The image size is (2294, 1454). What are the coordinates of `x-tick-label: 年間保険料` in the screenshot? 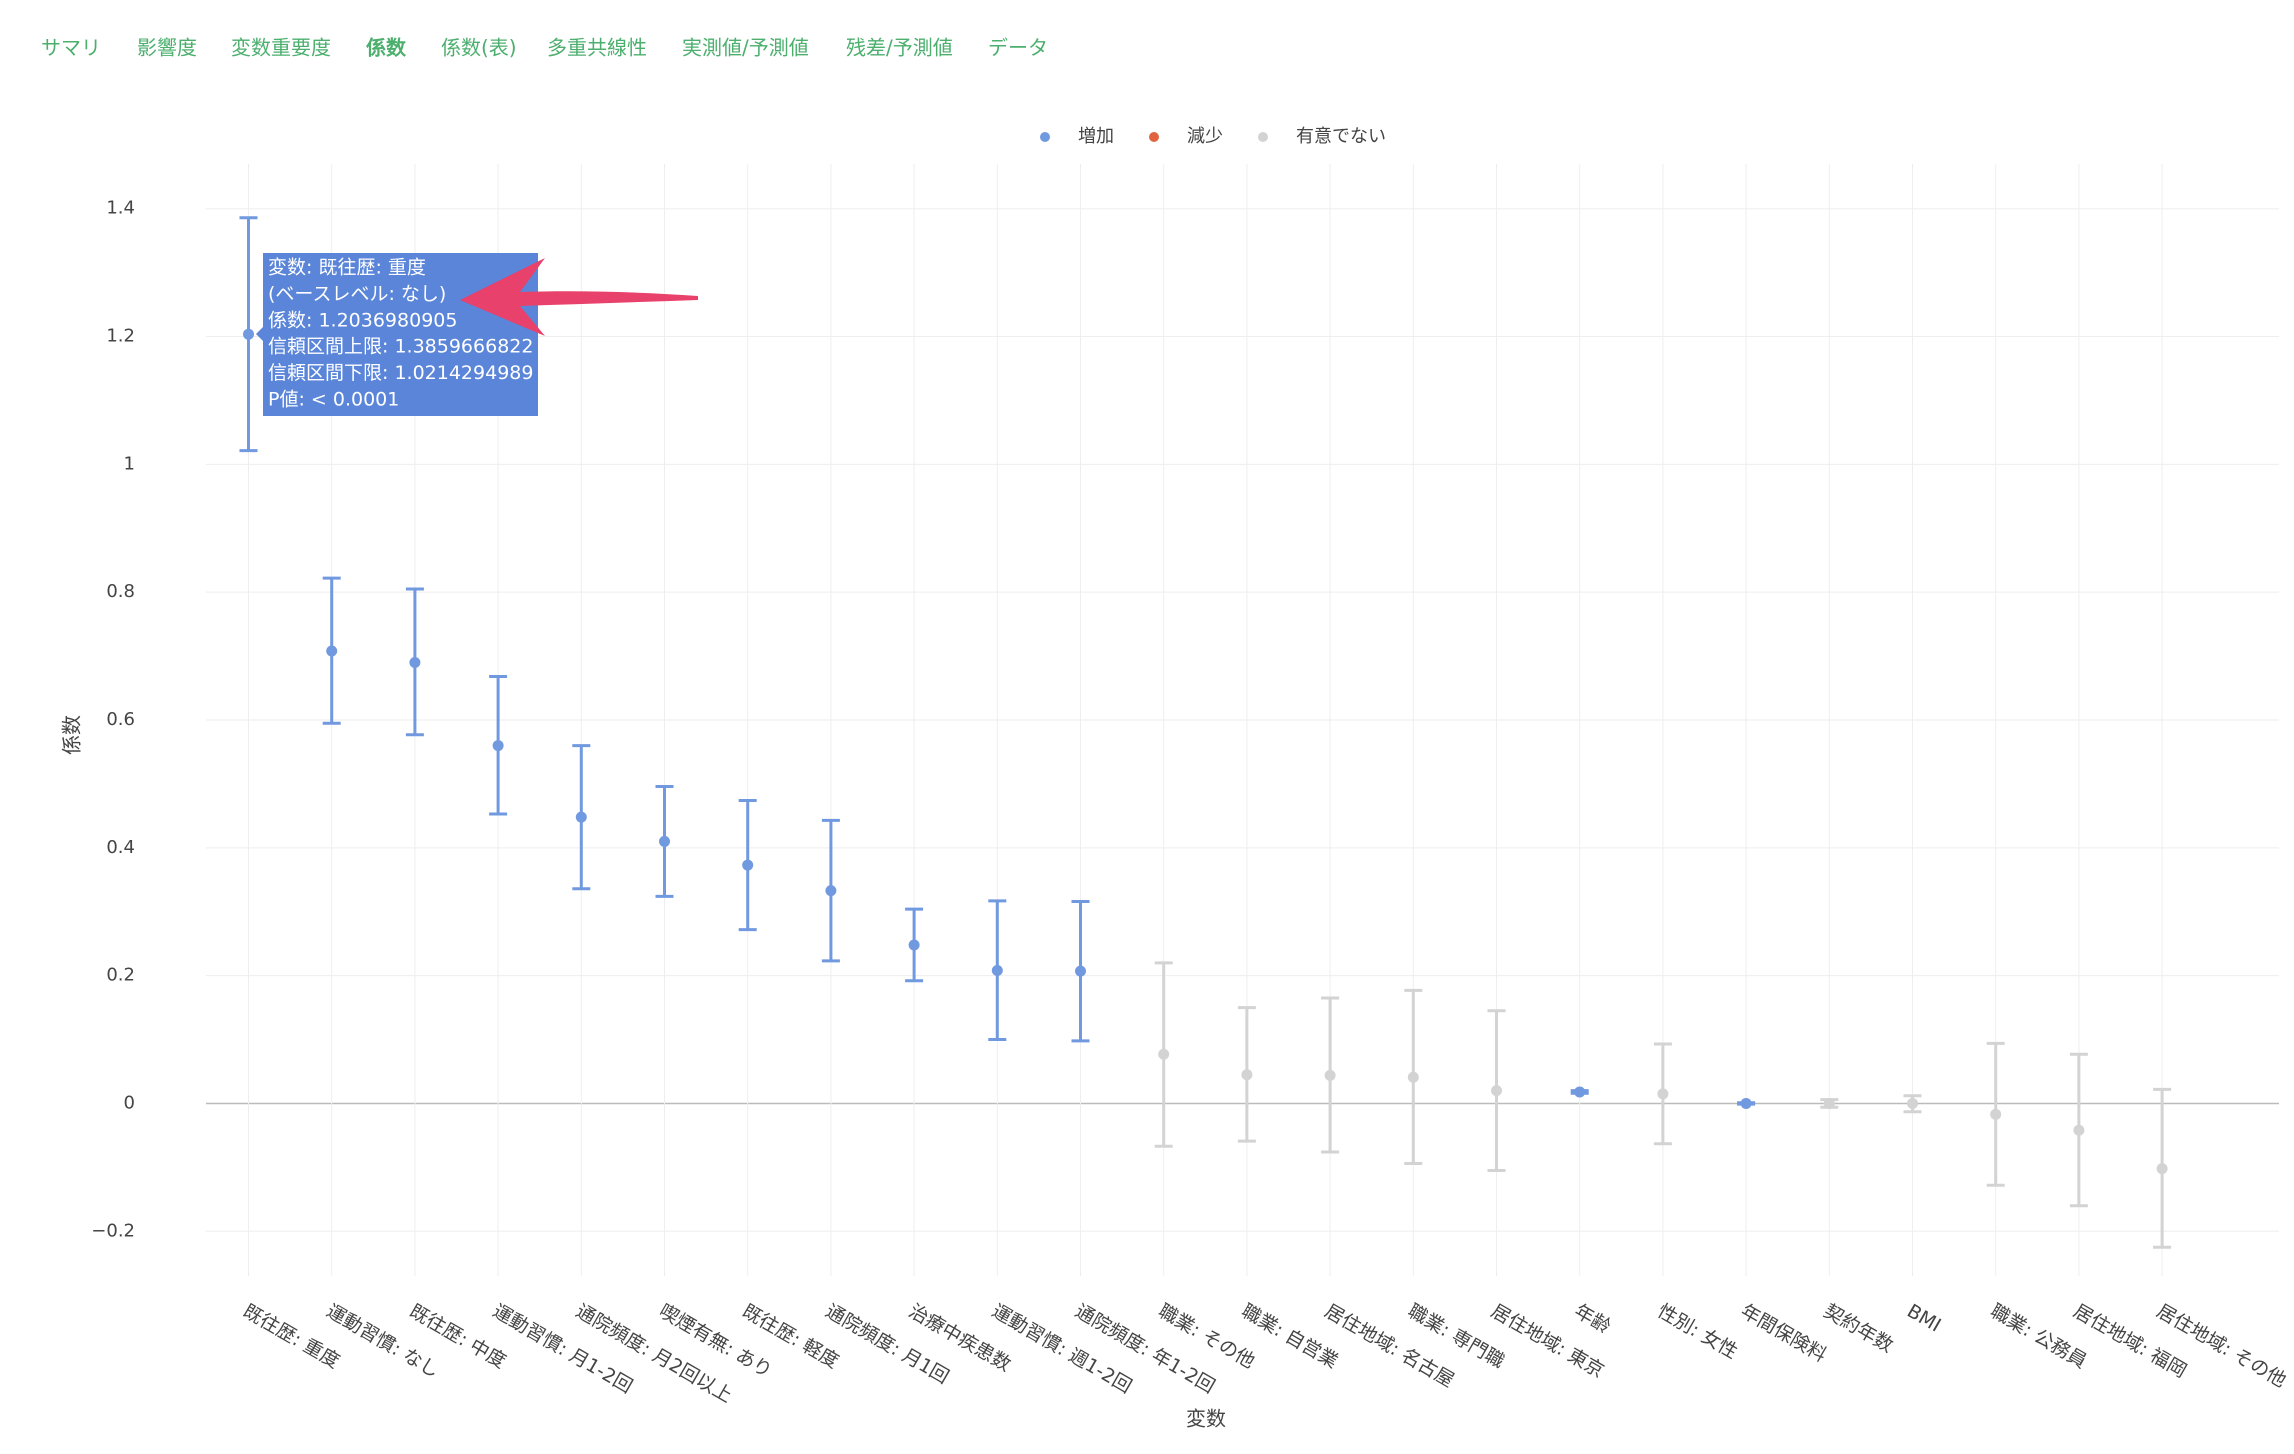 It's located at (1783, 1333).